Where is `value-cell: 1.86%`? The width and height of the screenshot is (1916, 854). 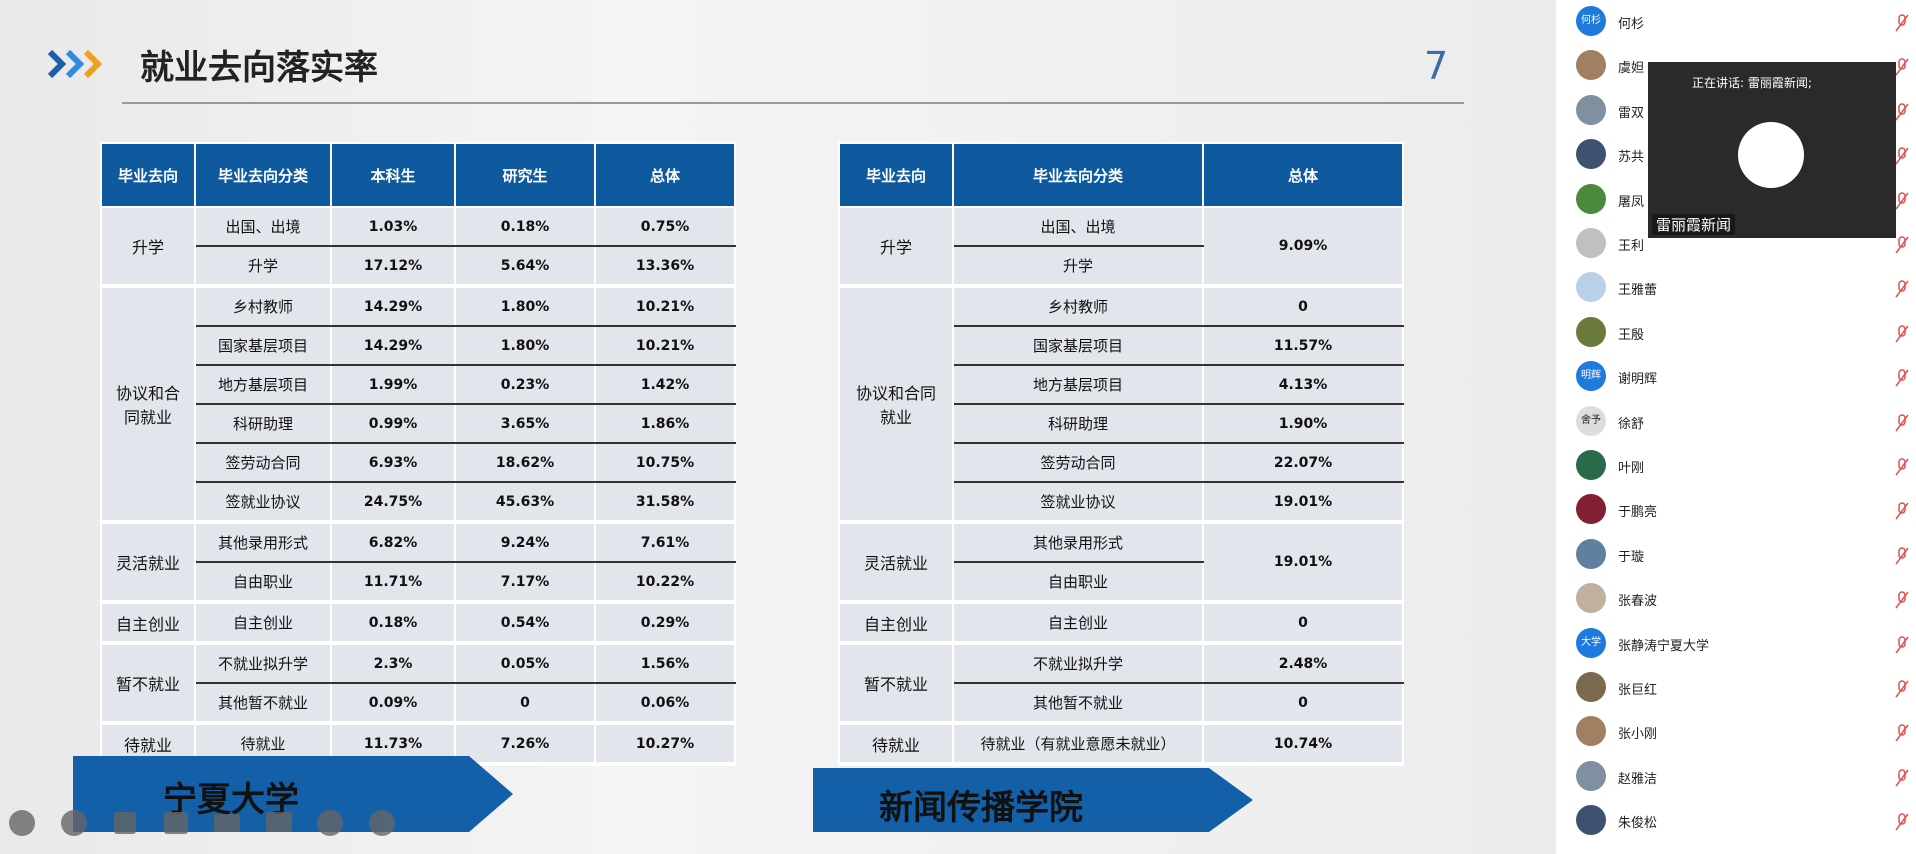
value-cell: 1.86% is located at coordinates (665, 424).